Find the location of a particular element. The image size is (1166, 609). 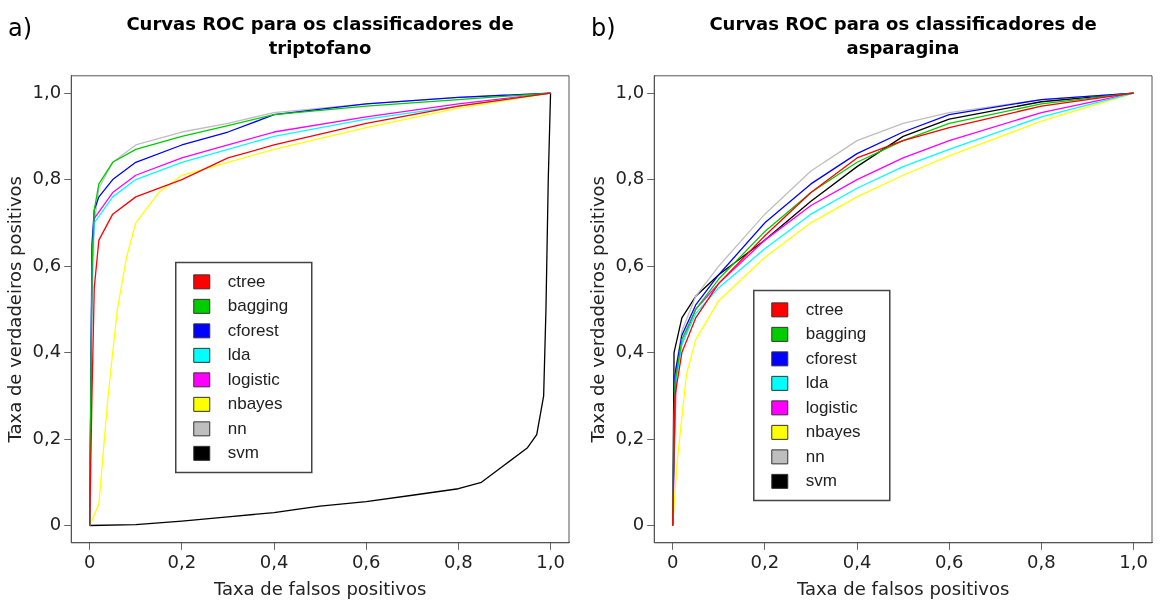

text: a) is located at coordinates (20, 28).